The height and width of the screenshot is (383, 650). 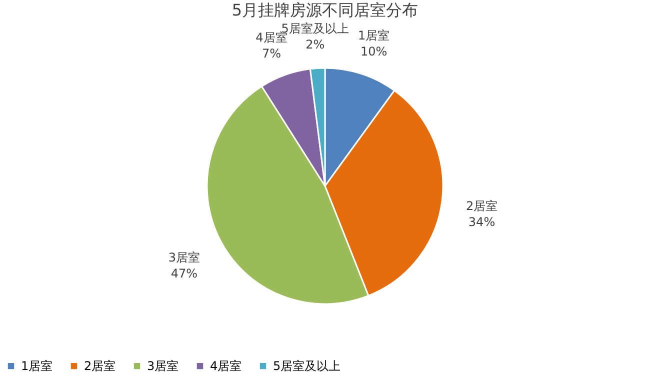 What do you see at coordinates (100, 366) in the screenshot?
I see `legend-label: 2居室` at bounding box center [100, 366].